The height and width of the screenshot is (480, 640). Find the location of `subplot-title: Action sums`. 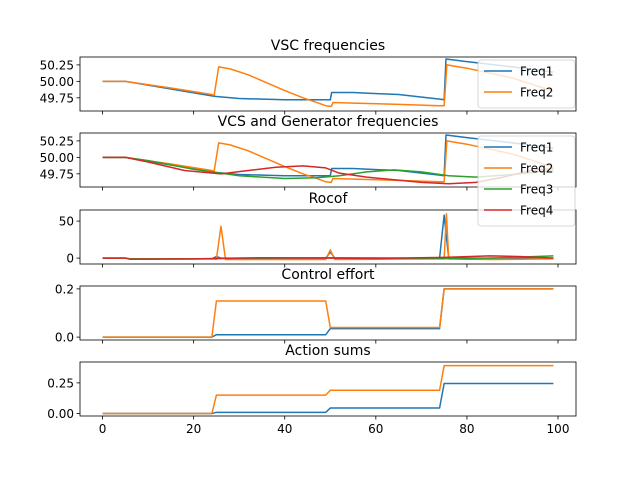

subplot-title: Action sums is located at coordinates (327, 351).